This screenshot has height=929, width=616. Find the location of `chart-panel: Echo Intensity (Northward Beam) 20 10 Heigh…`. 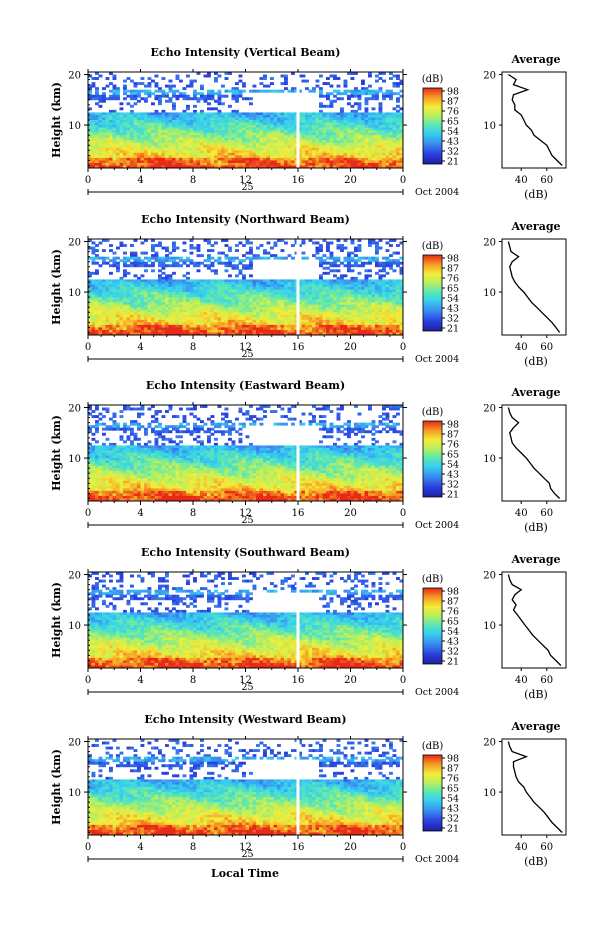

chart-panel: Echo Intensity (Northward Beam) 20 10 Heigh… is located at coordinates (308, 290).